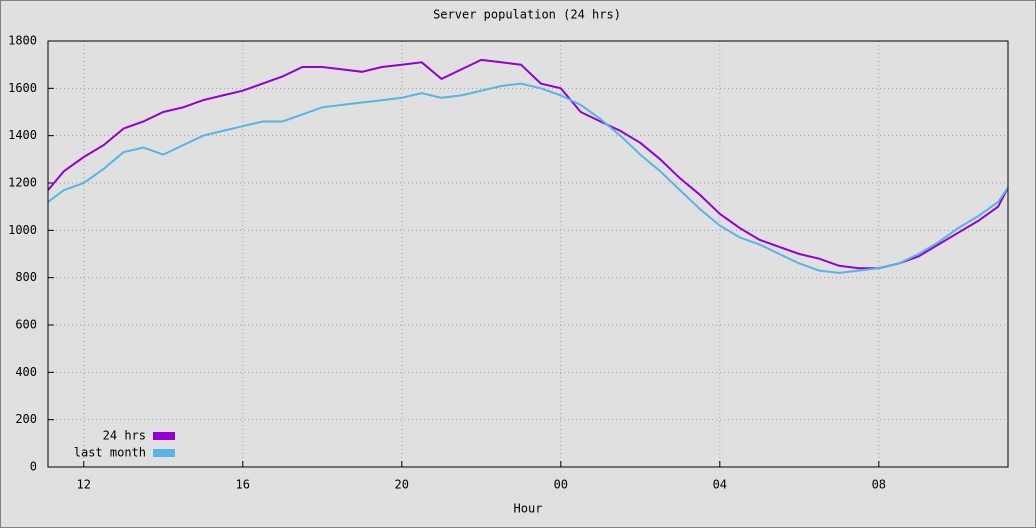 The height and width of the screenshot is (528, 1036). What do you see at coordinates (26, 325) in the screenshot?
I see `y-tick-label: 600` at bounding box center [26, 325].